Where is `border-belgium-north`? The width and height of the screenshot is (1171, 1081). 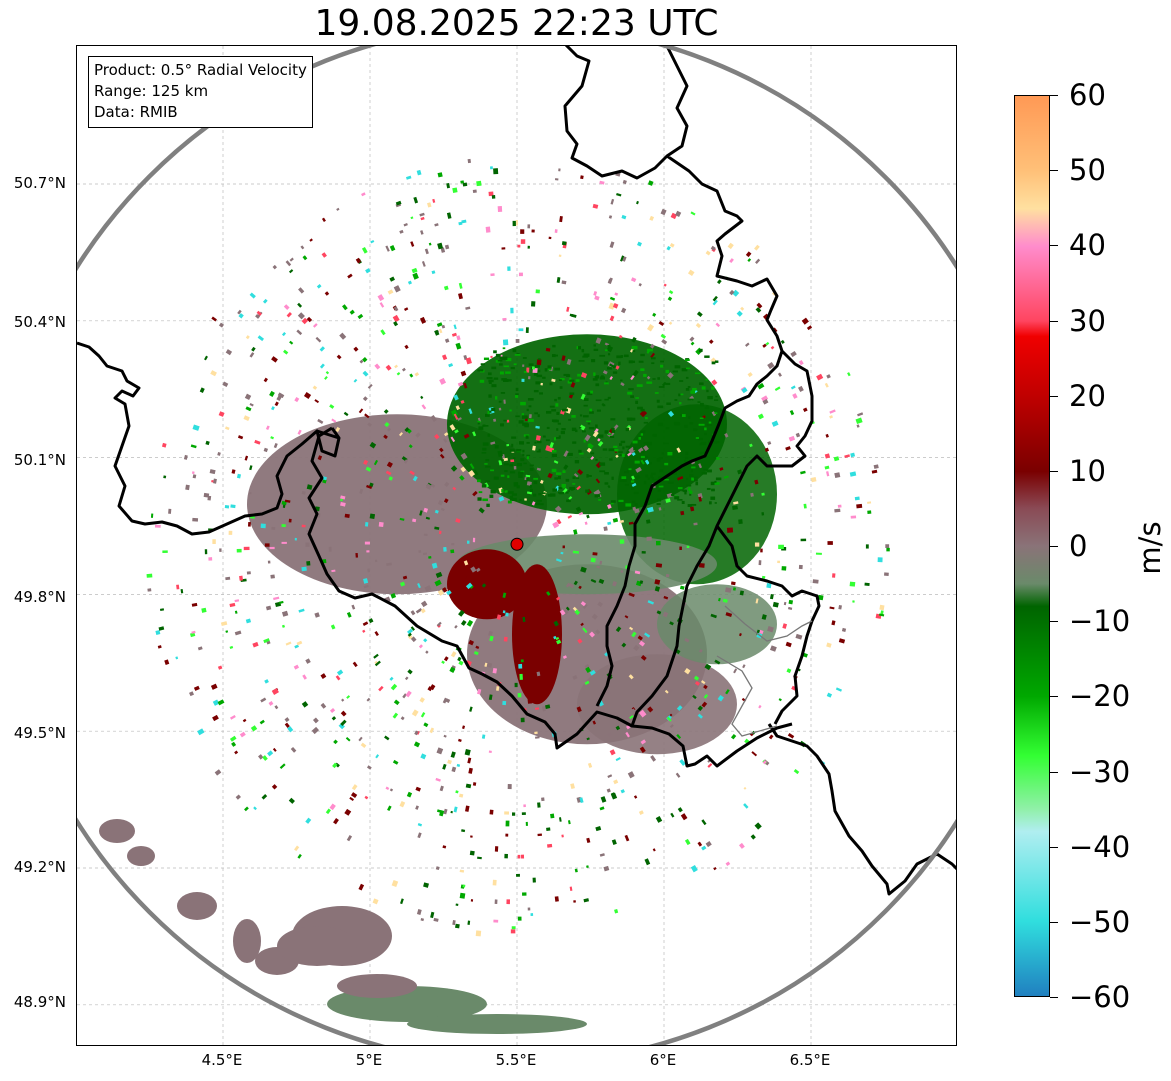
border-belgium-north is located at coordinates (209, 438).